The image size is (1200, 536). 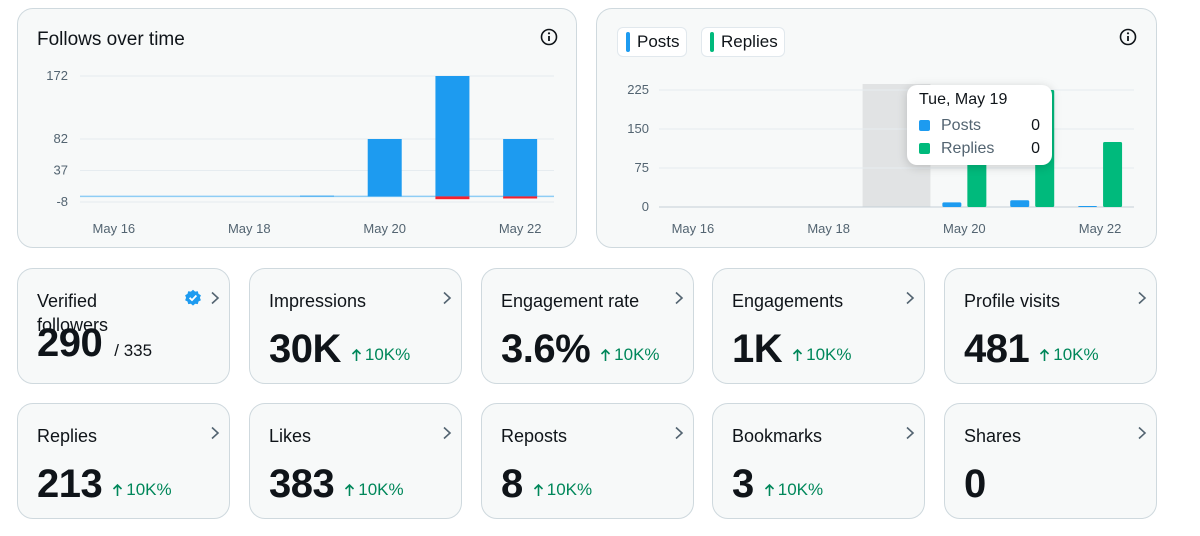 I want to click on tooltip-replies-swatch, so click(x=924, y=148).